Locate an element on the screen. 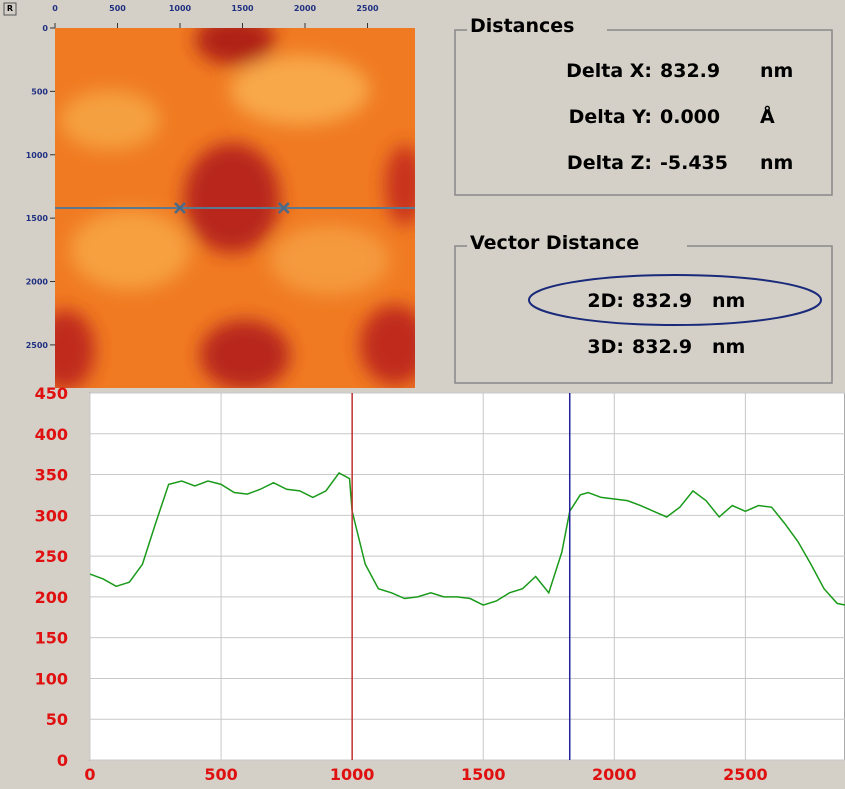  y-tick-label: 2500 is located at coordinates (37, 345).